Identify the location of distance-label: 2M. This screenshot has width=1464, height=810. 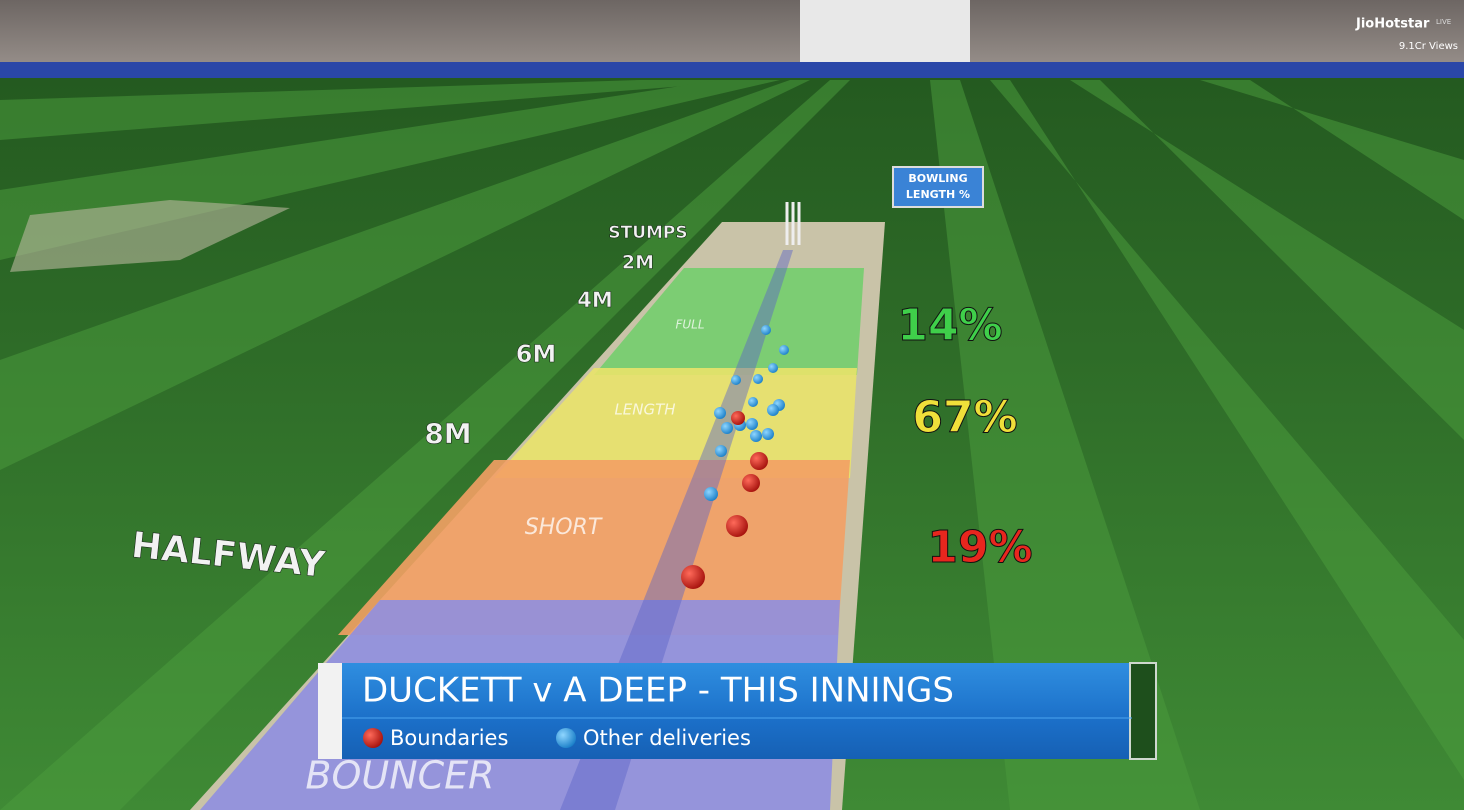
(638, 263).